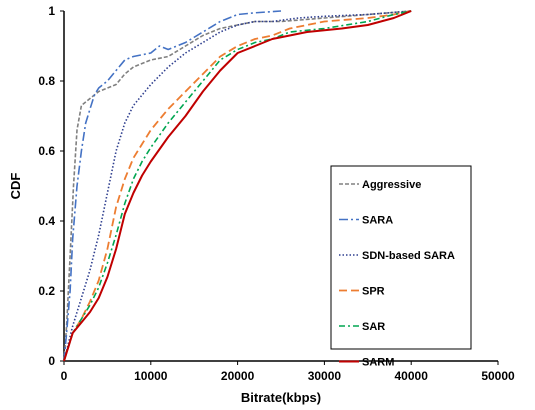 Image resolution: width=535 pixels, height=410 pixels. What do you see at coordinates (64, 376) in the screenshot?
I see `x-tick-label: 0` at bounding box center [64, 376].